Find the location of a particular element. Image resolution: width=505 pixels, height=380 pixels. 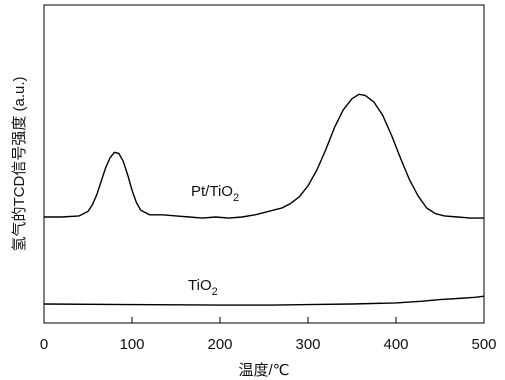

x-tick-label-100: 100 is located at coordinates (131, 344).